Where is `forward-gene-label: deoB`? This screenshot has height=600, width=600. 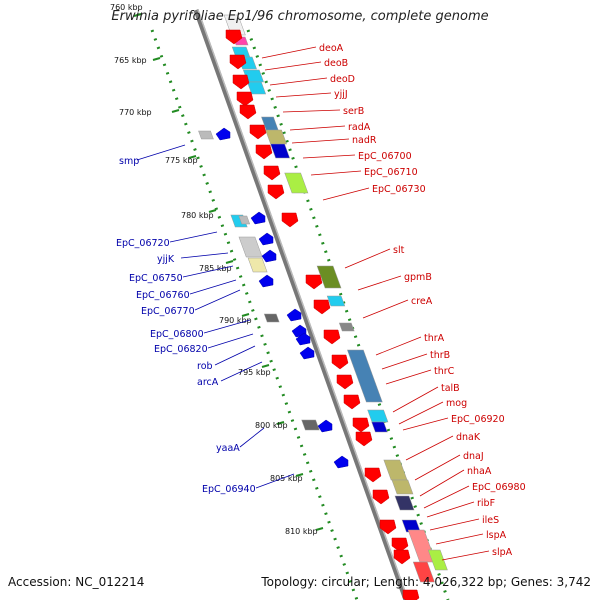 forward-gene-label: deoB is located at coordinates (336, 63).